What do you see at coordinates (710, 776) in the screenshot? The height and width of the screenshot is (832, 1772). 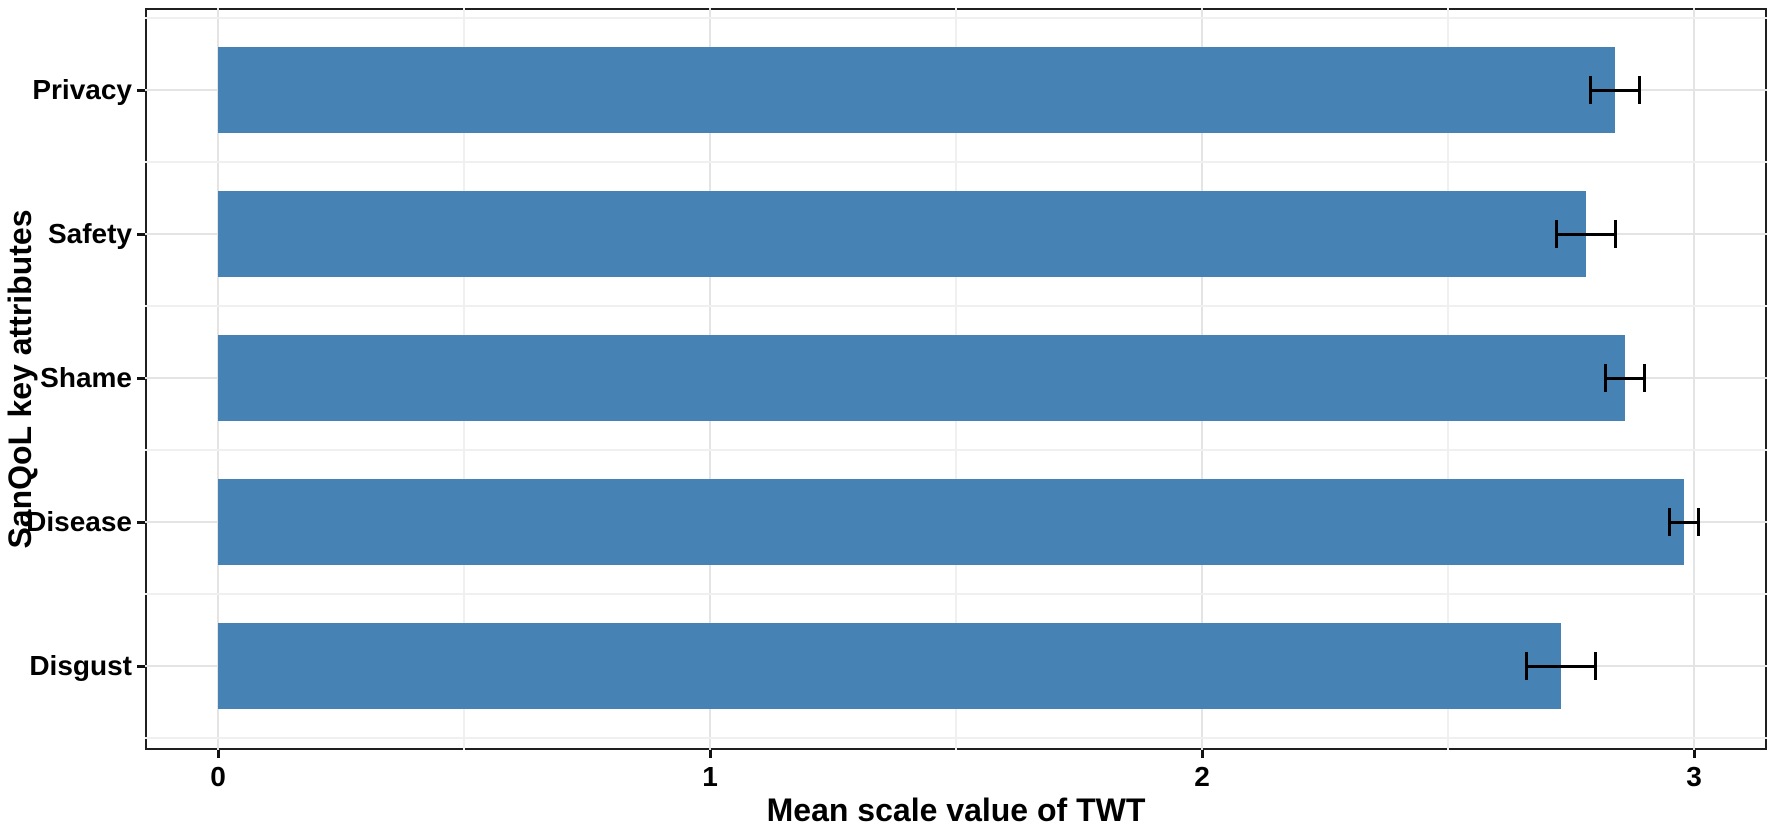 I see `x-tick-label: 1` at bounding box center [710, 776].